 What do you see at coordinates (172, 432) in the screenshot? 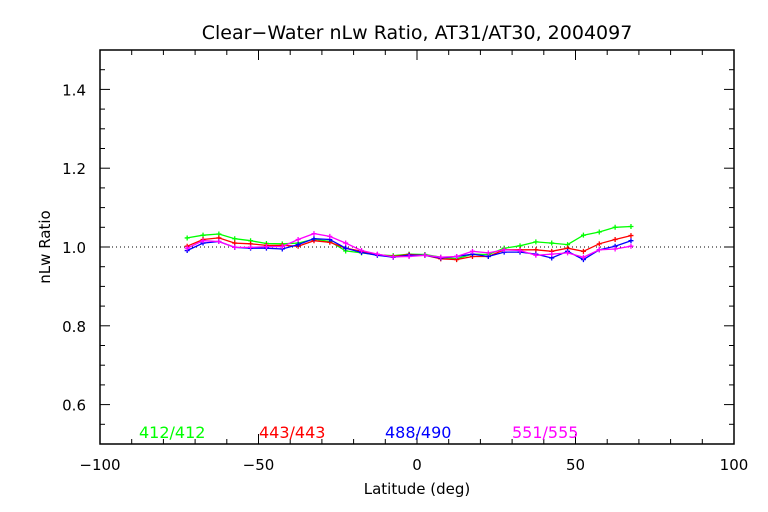
I see `legend-entry: 412/412` at bounding box center [172, 432].